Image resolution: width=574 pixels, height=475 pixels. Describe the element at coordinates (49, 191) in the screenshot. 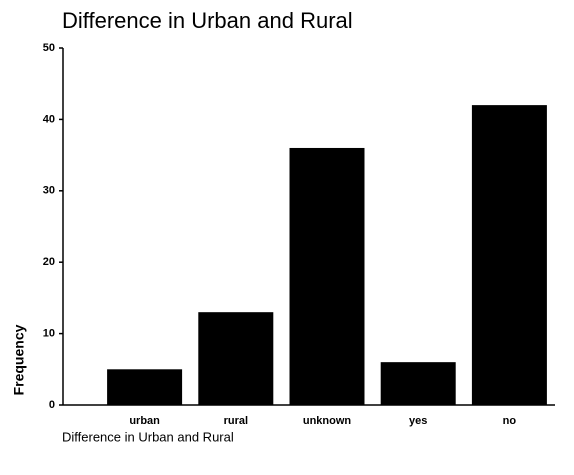

I see `y-tick-label: 30` at that location.